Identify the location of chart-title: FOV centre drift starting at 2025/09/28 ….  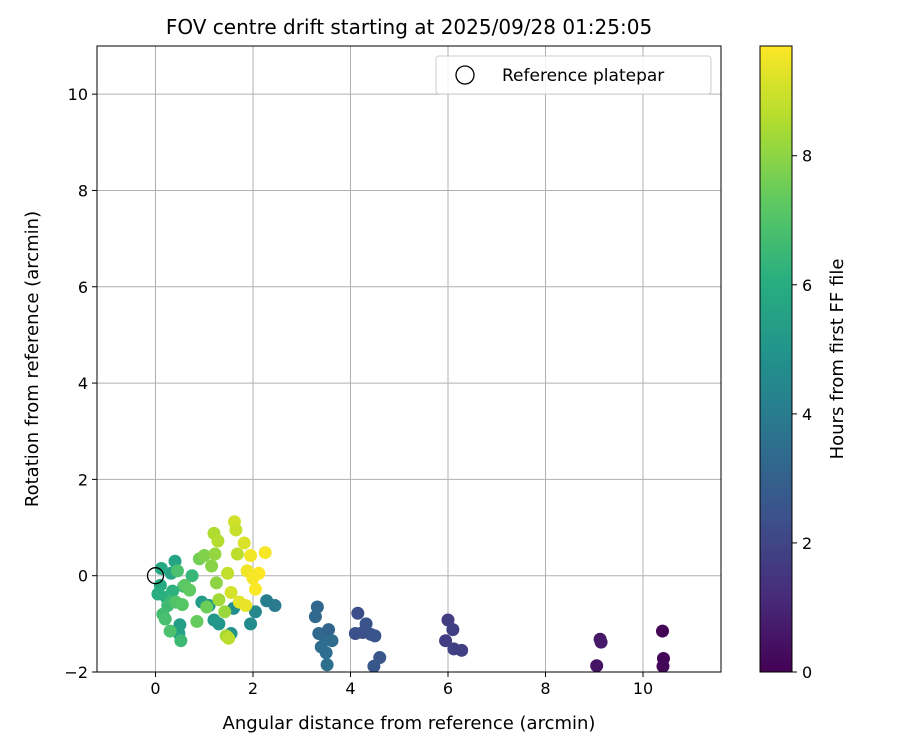
(409, 27).